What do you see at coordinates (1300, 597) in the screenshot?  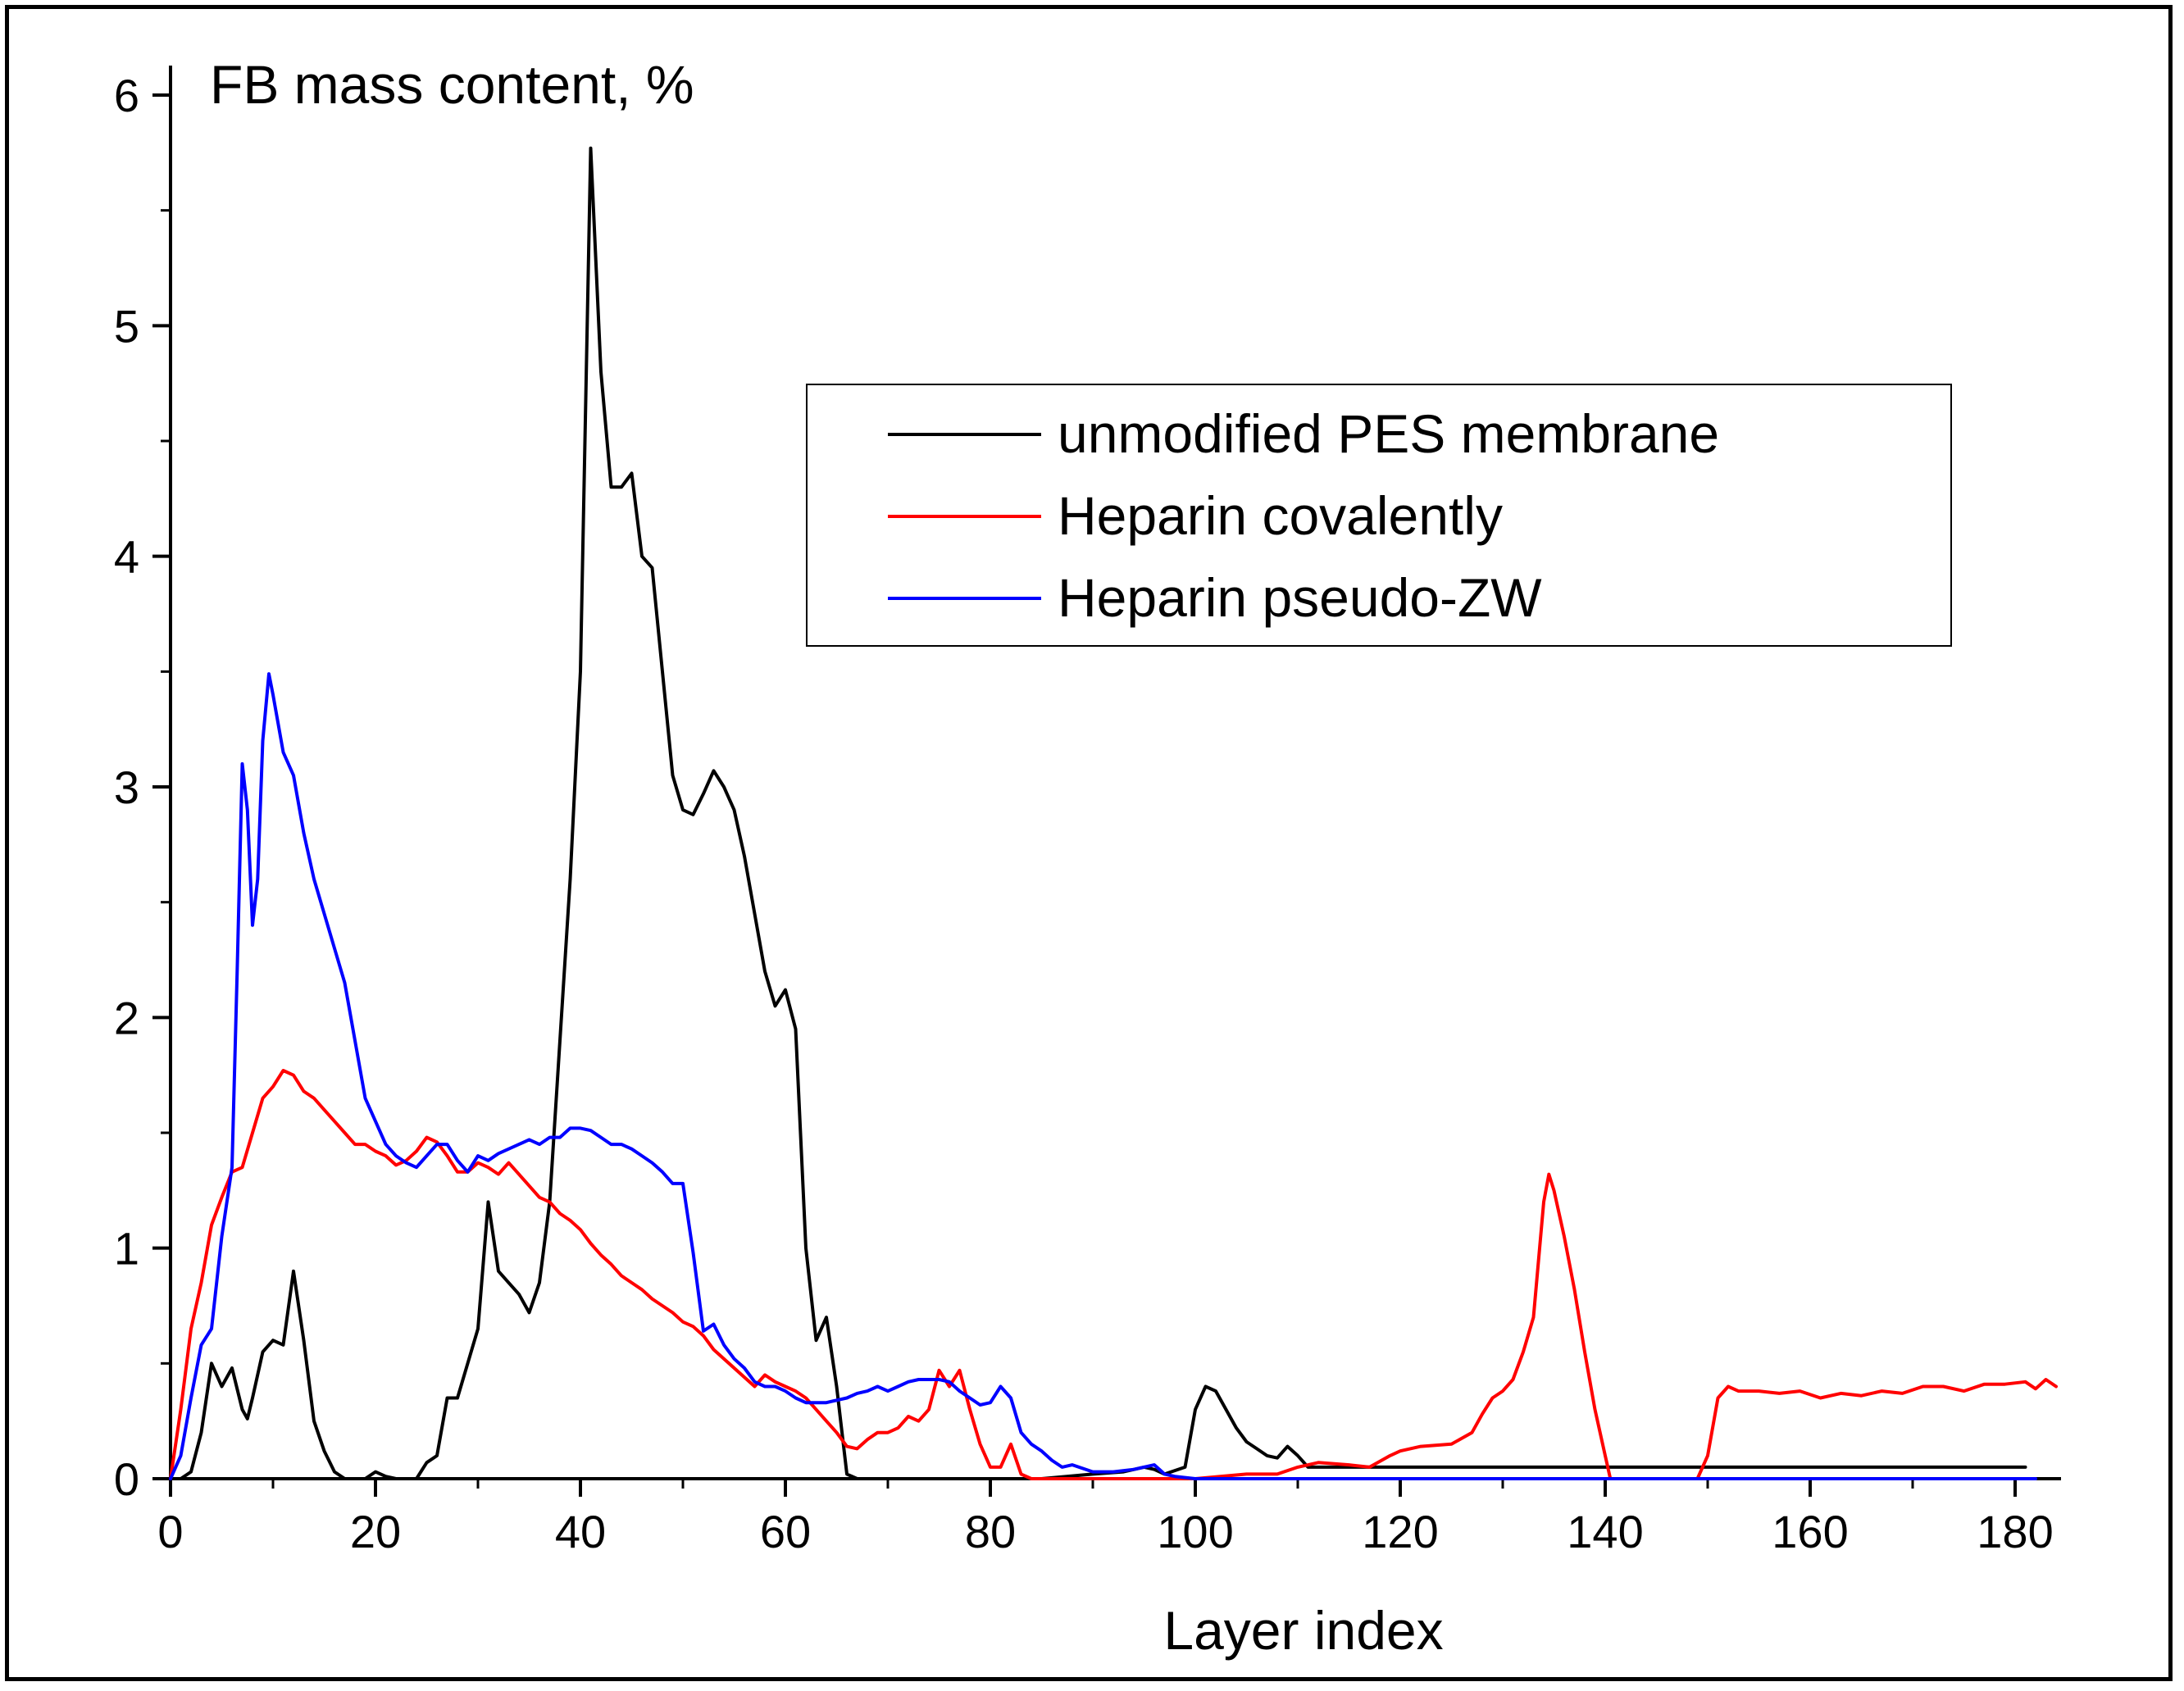 I see `legend-label-heparin-pseudo-zw: Heparin pseudo-ZW` at bounding box center [1300, 597].